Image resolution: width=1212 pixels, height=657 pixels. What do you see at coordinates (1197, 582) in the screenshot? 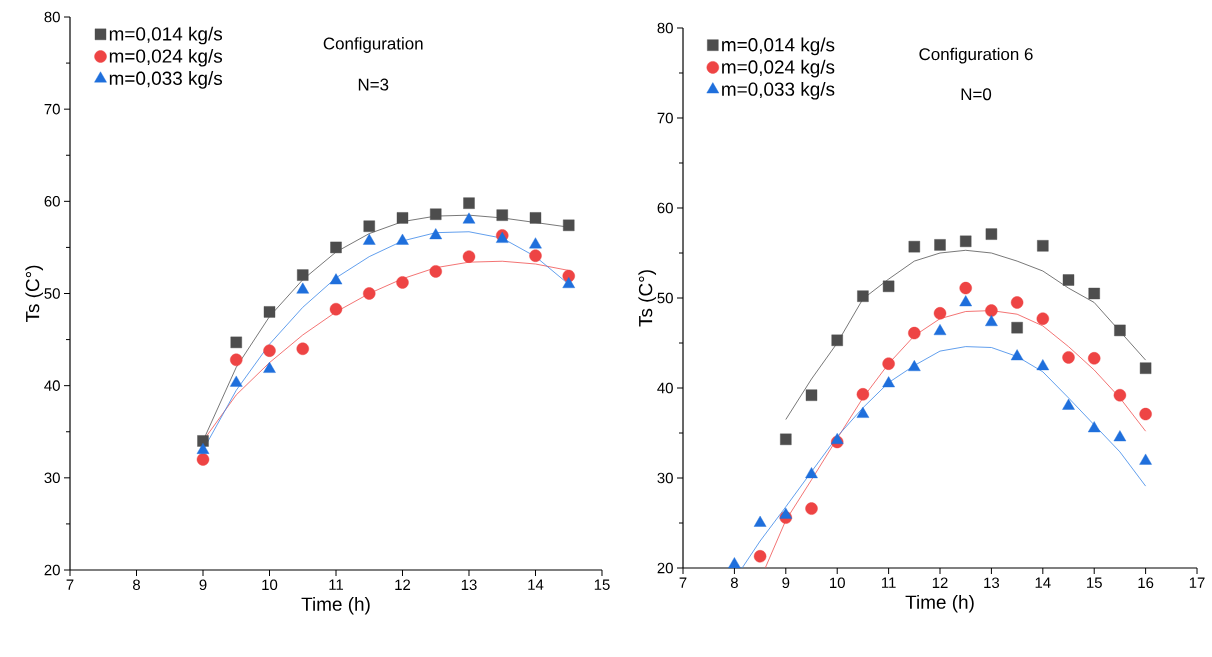
I see `x-tick-label: 17` at bounding box center [1197, 582].